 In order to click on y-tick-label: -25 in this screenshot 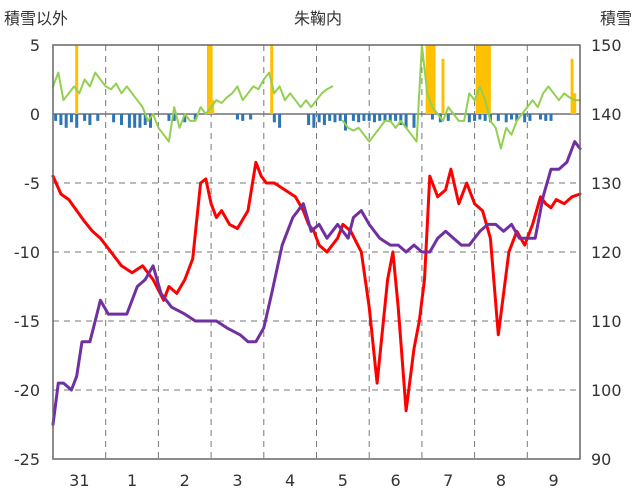, I will do `click(27, 459)`.